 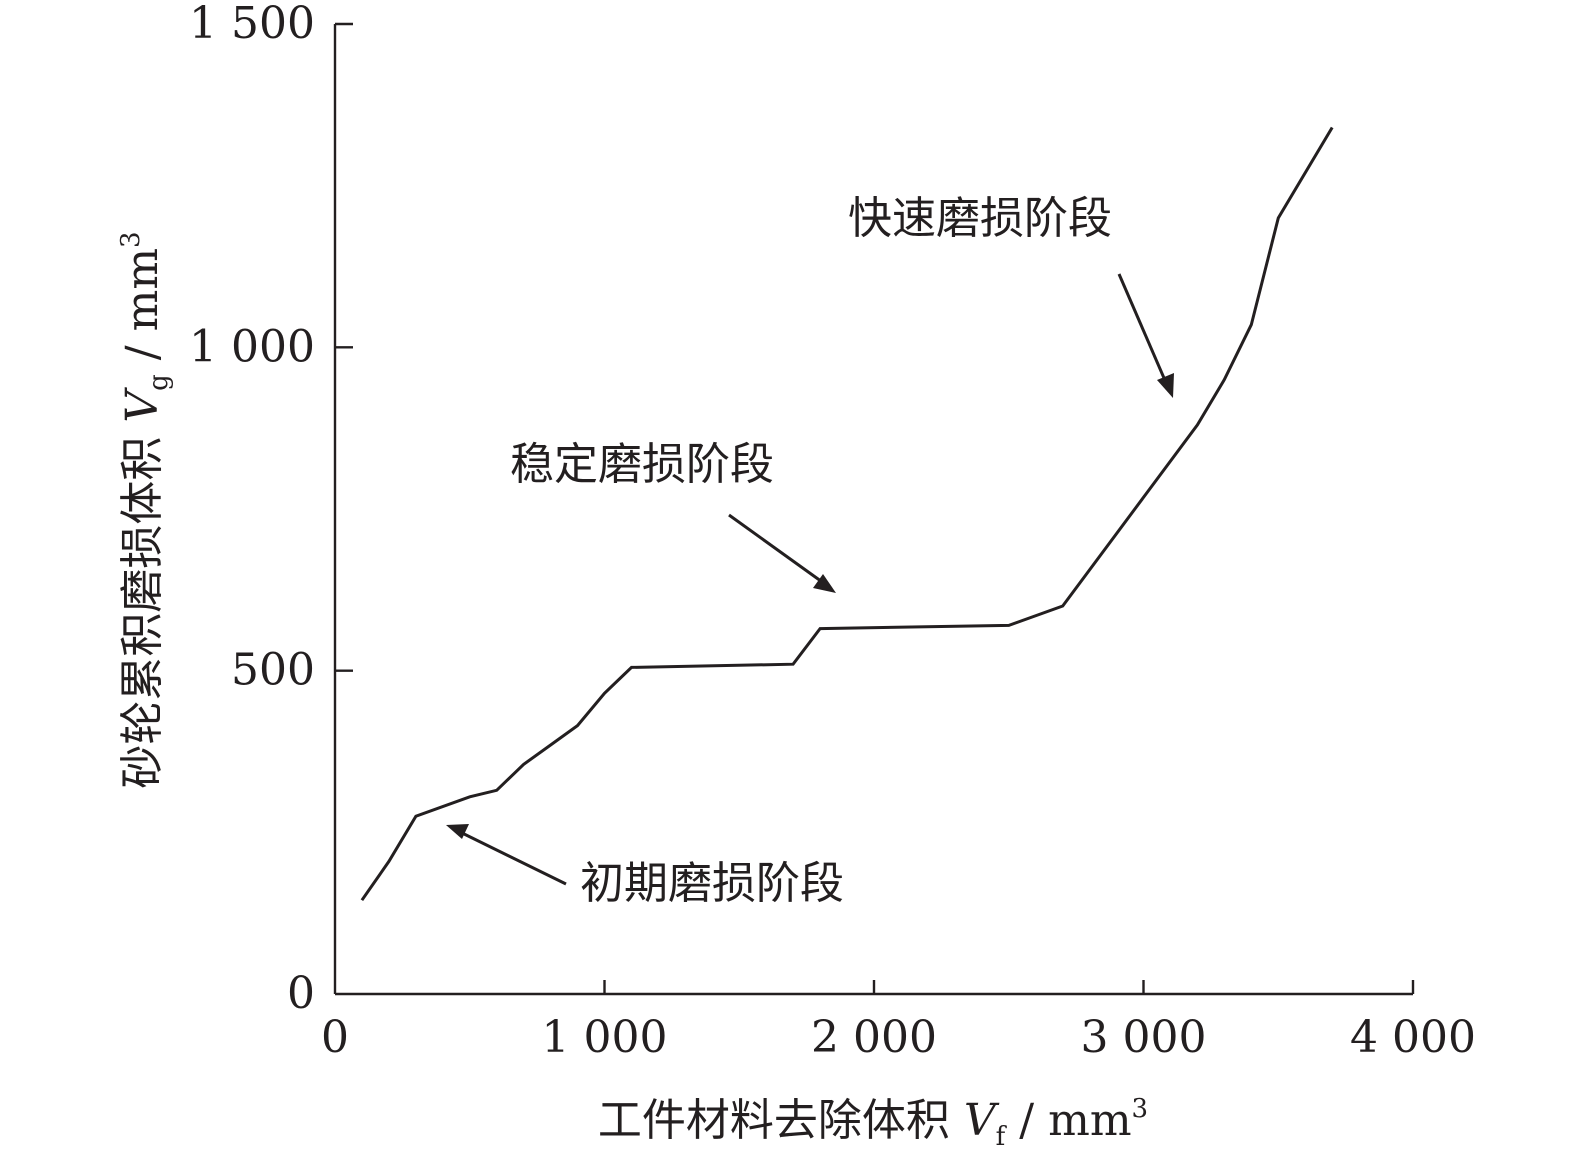 What do you see at coordinates (252, 346) in the screenshot?
I see `y-tick-label: 1 000` at bounding box center [252, 346].